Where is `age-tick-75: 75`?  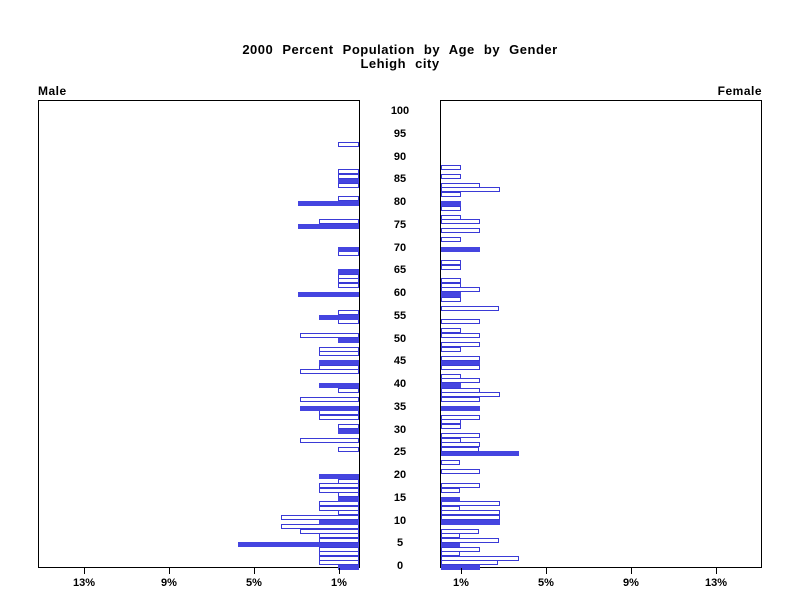 age-tick-75: 75 is located at coordinates (400, 225).